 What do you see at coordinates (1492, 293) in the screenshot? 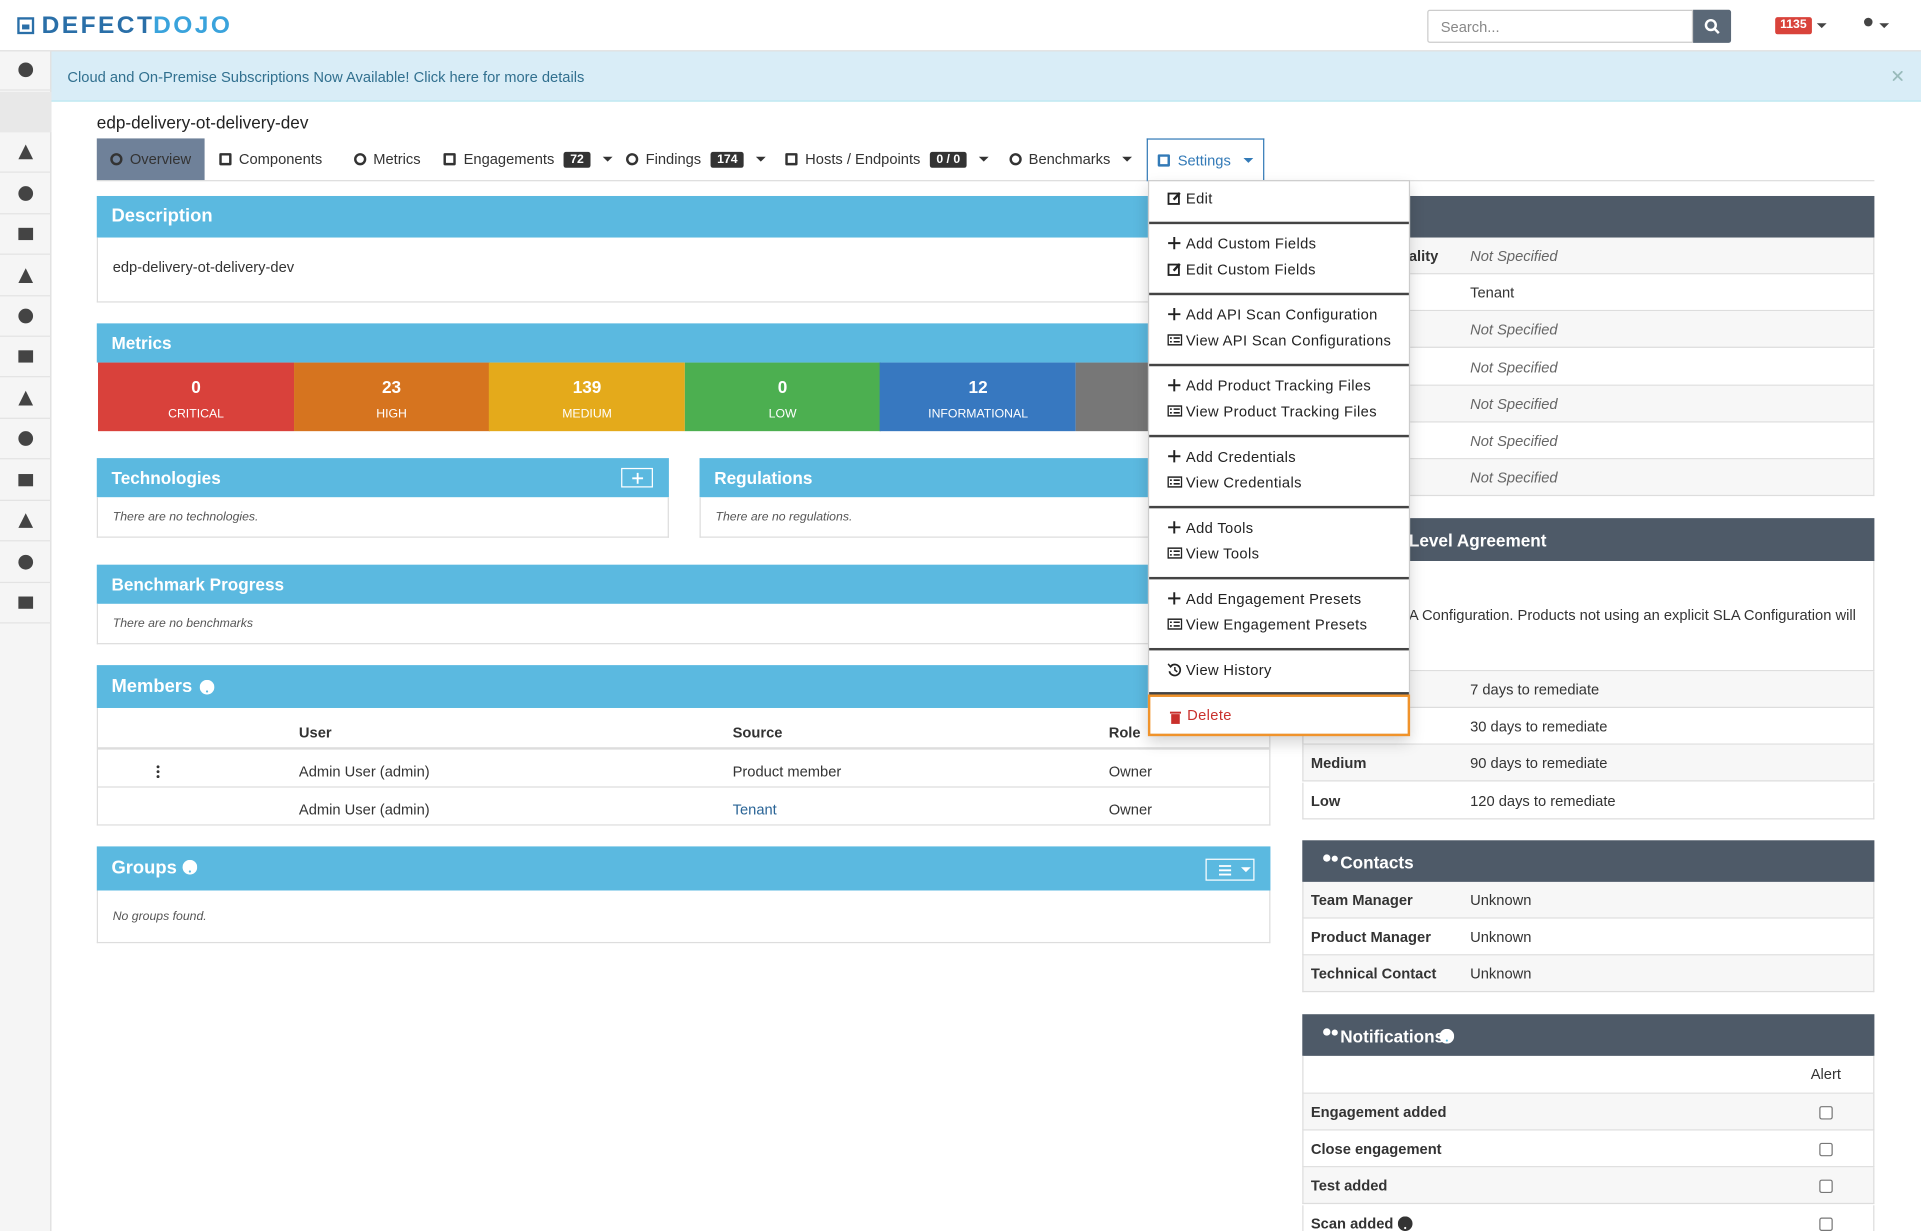
I see `product-info-value: Tenant` at bounding box center [1492, 293].